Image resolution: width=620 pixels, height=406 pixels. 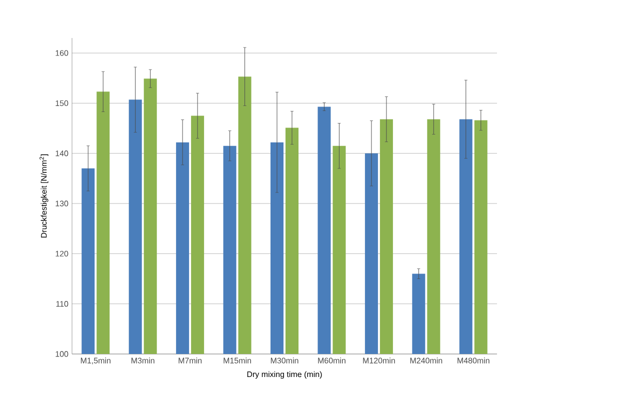 What do you see at coordinates (379, 361) in the screenshot?
I see `x-tick-label: M120min` at bounding box center [379, 361].